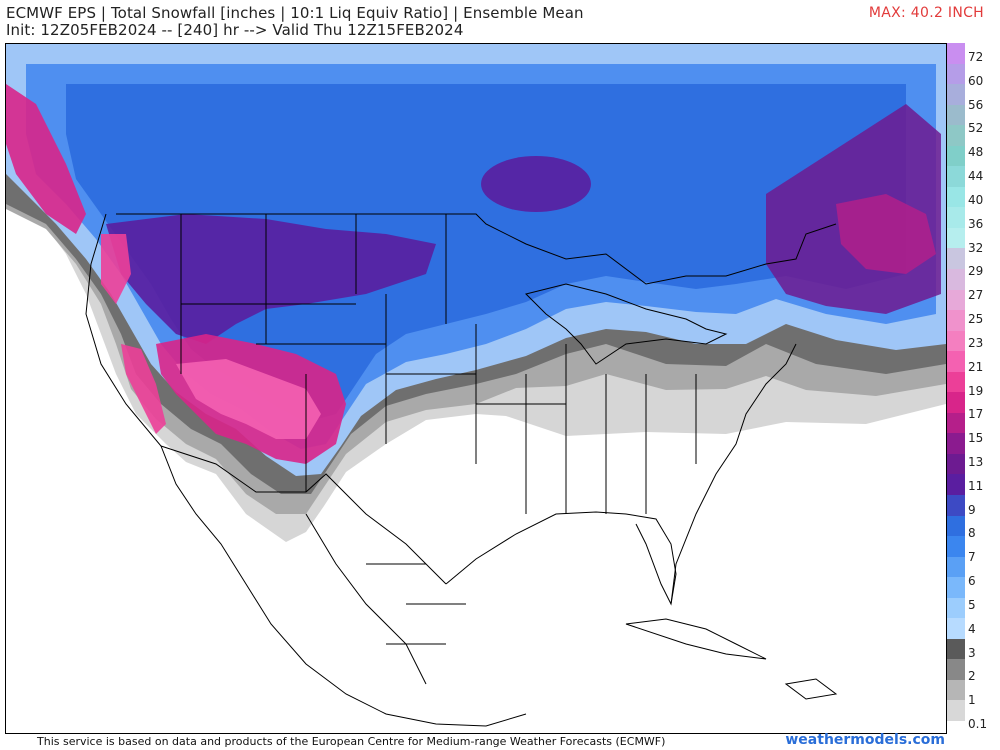 This screenshot has height=750, width=1000. Describe the element at coordinates (626, 324) in the screenshot. I see `great-lakes` at that location.